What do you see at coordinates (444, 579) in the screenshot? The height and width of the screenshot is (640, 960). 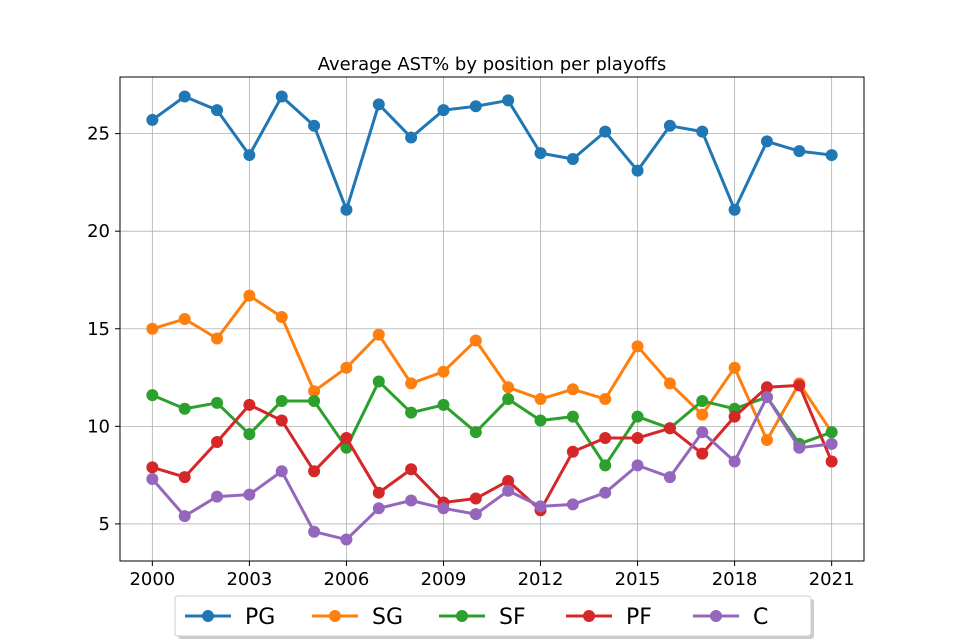 I see `x-tick-label: 2009` at bounding box center [444, 579].